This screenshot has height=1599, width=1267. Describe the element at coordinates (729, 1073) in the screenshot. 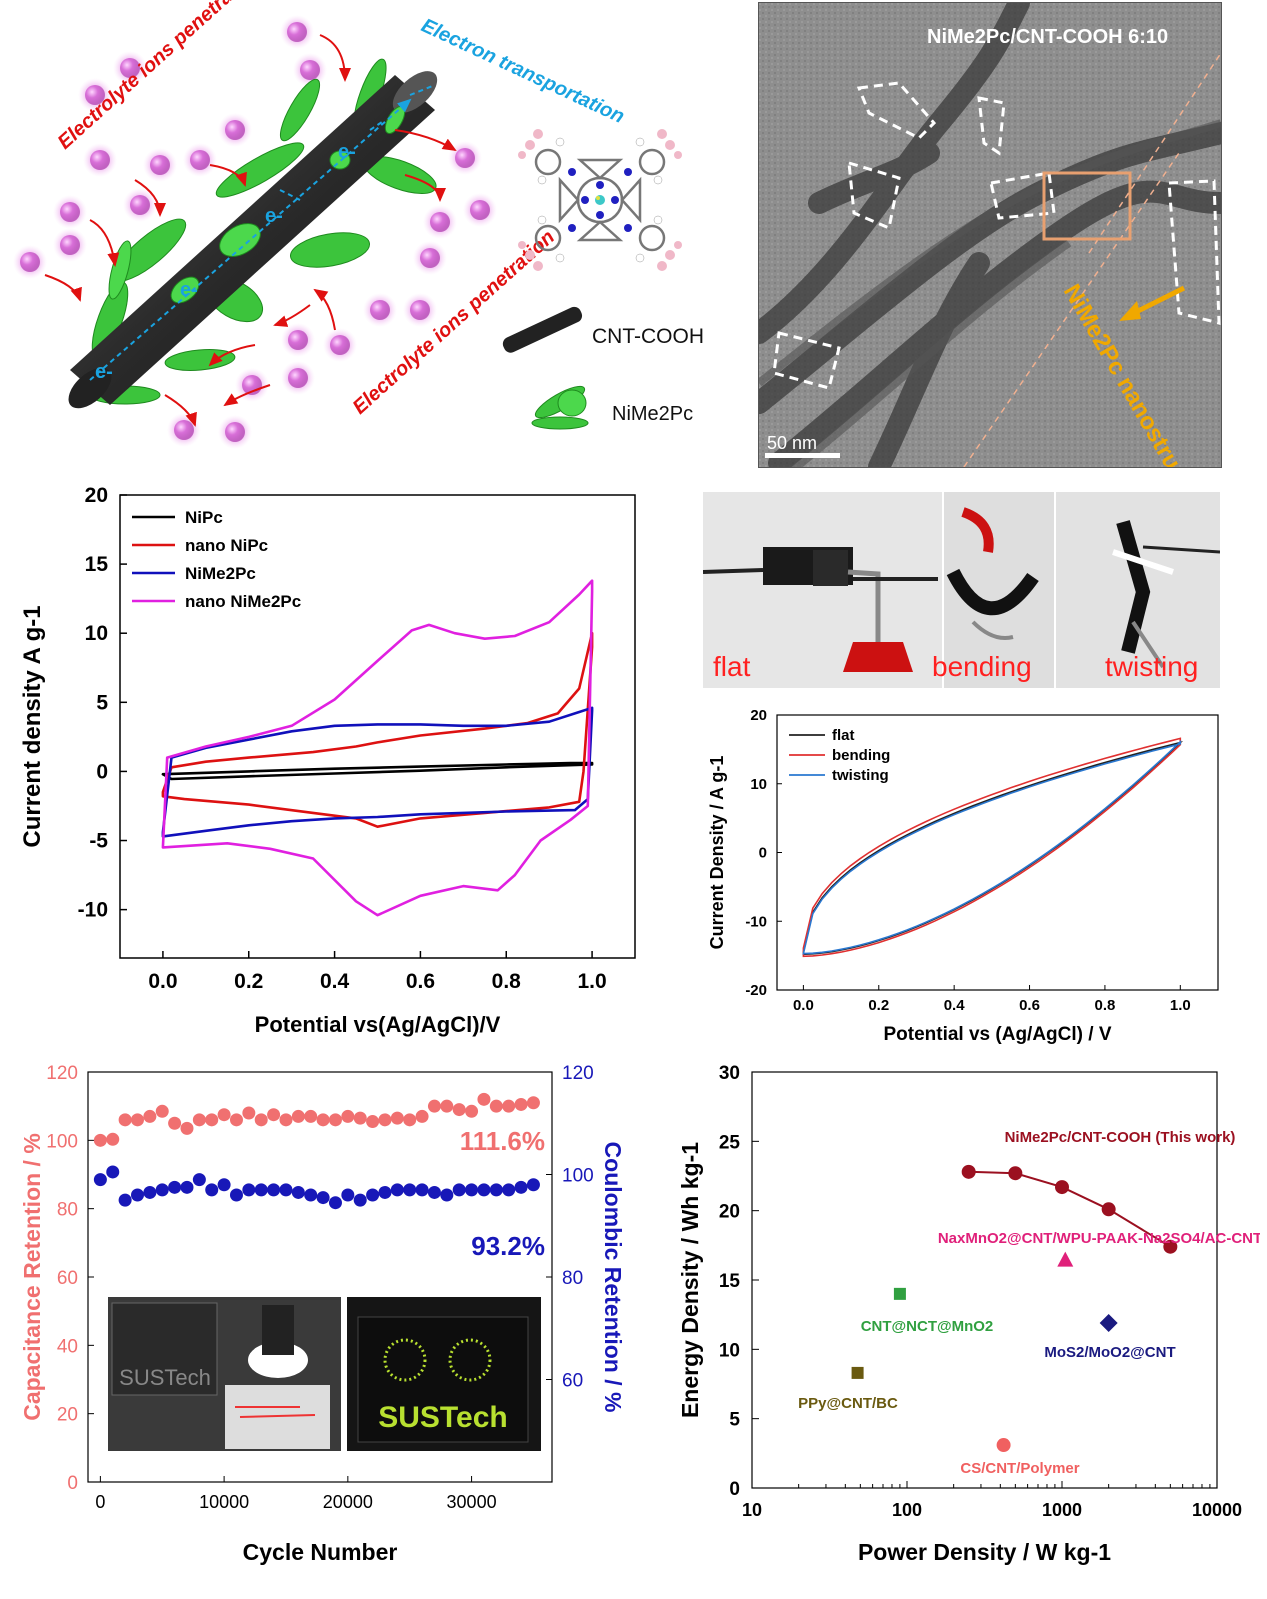

I see `y-tick-label: 30` at that location.